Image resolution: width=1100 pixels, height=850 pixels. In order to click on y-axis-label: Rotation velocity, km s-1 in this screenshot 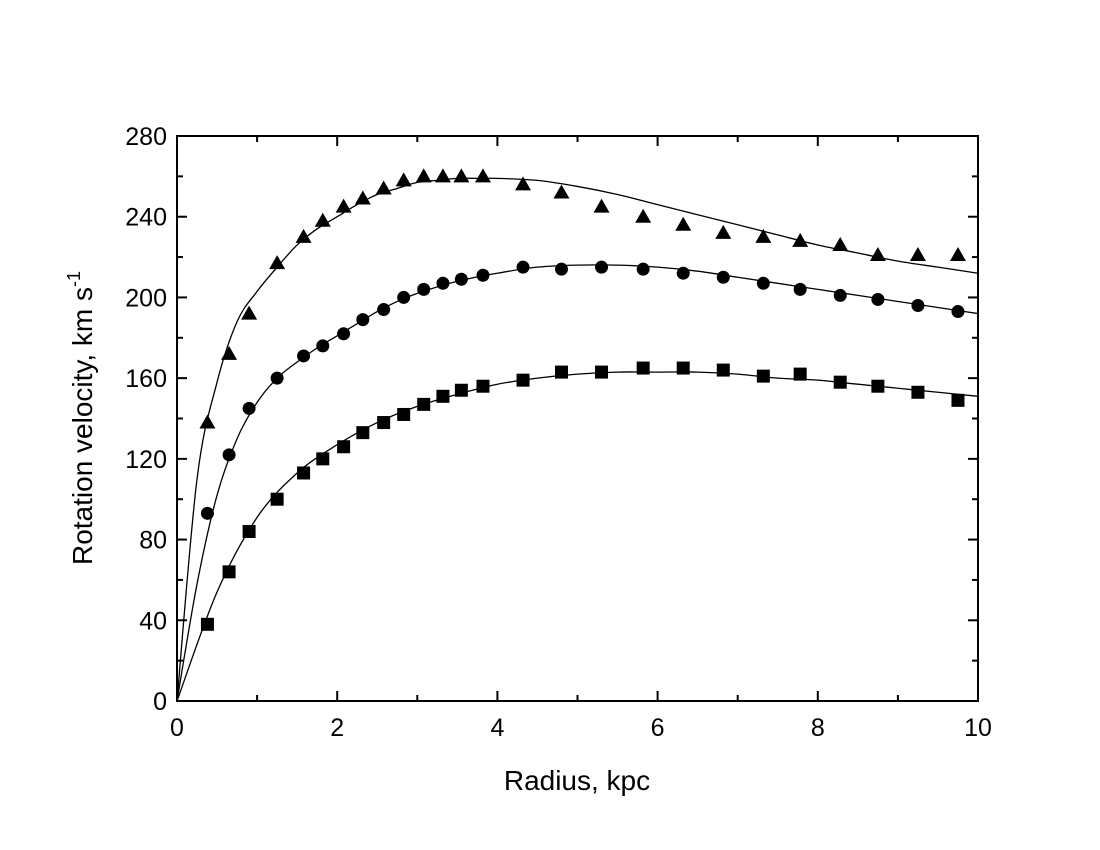, I will do `click(81, 418)`.